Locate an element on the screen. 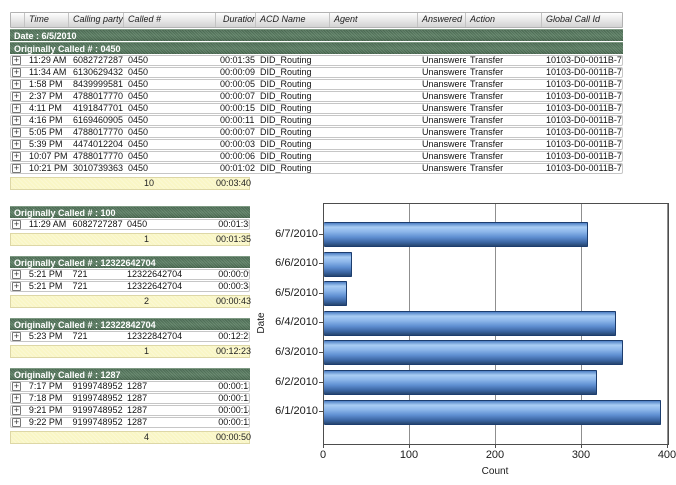  calling-party-cell: 4474012204 is located at coordinates (98, 144).